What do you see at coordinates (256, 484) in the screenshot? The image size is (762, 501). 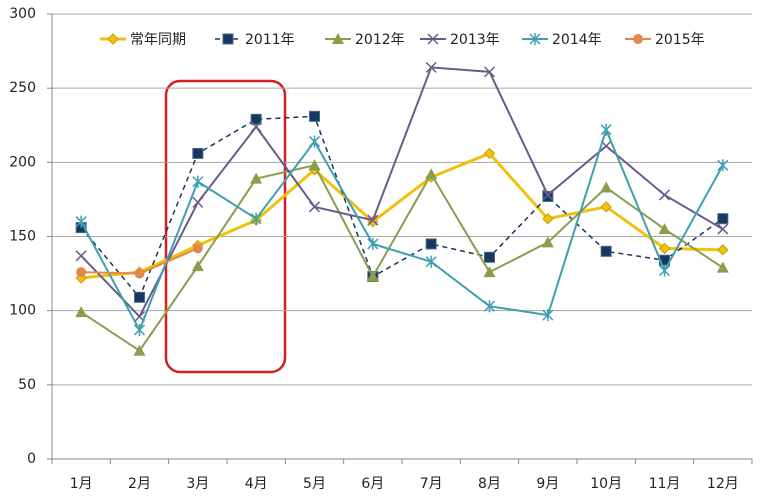 I see `x-tick-label: 4月` at bounding box center [256, 484].